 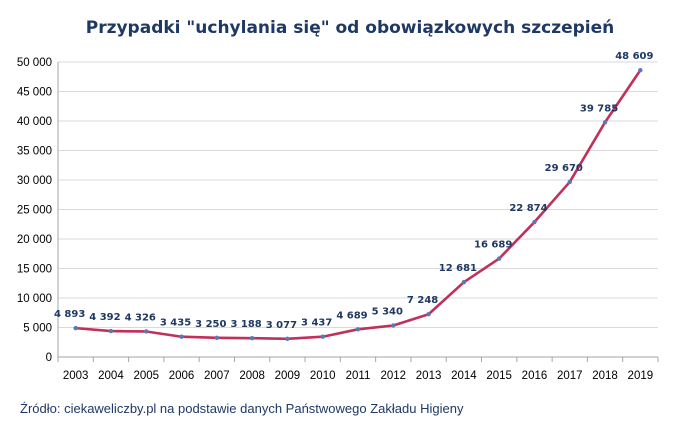 I want to click on data-label: 4 326, so click(x=140, y=317).